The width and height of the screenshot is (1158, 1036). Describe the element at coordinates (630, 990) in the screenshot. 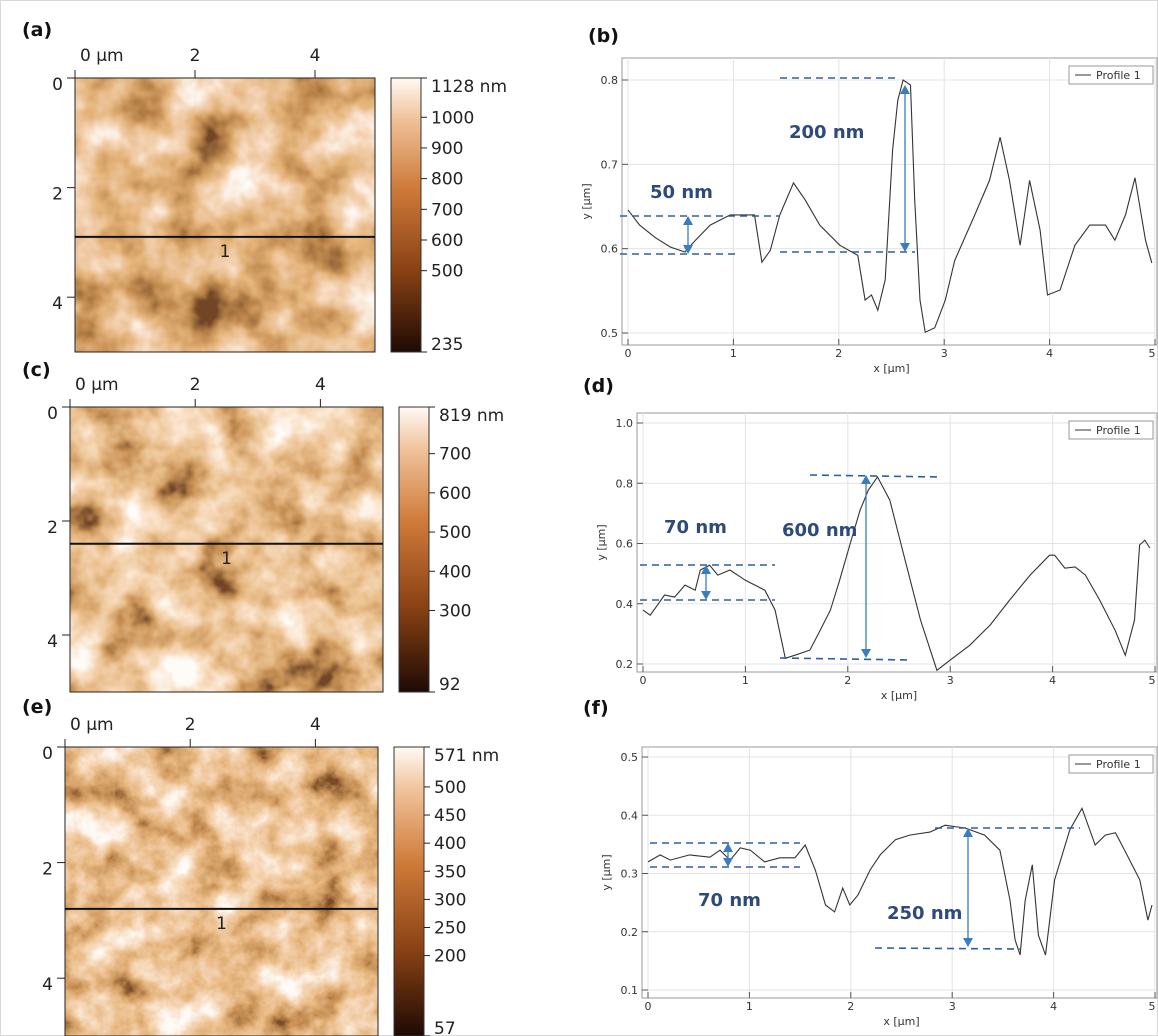

I see `y-tick-label: 0.1` at that location.